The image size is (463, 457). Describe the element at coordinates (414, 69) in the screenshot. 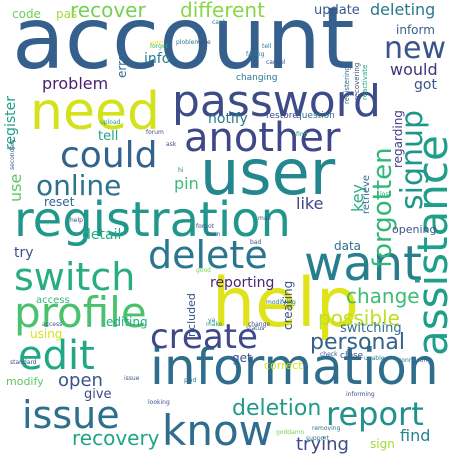

I see `word-would: would` at that location.